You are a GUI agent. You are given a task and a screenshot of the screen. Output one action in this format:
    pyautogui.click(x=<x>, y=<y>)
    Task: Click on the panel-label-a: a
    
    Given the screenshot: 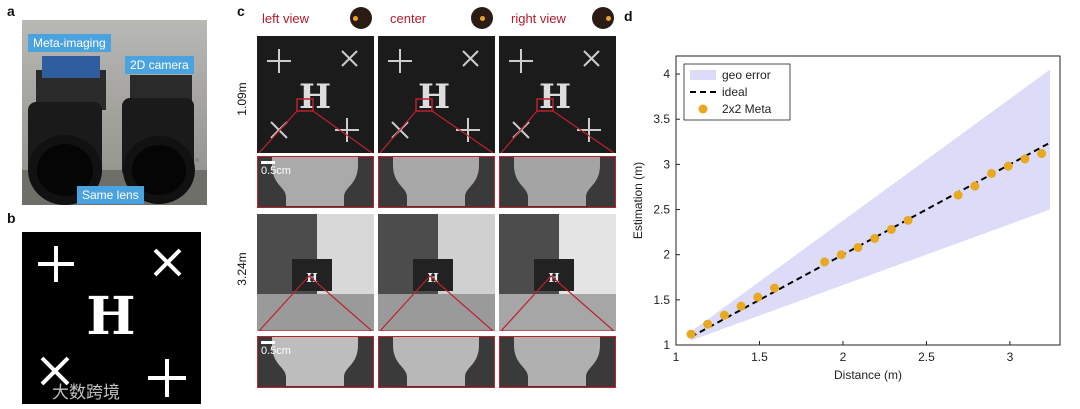 What is the action you would take?
    pyautogui.click(x=11, y=11)
    